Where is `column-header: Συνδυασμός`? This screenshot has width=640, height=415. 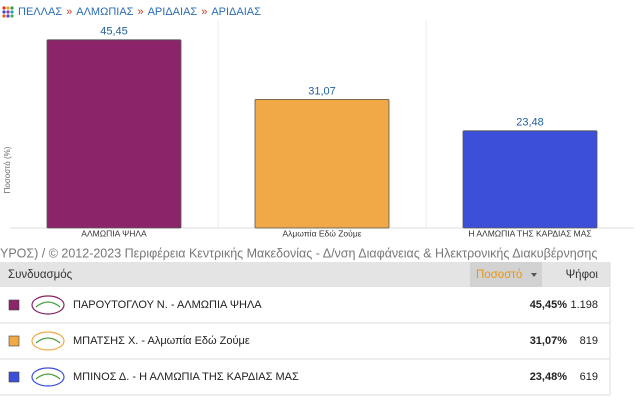 column-header: Συνδυασμός is located at coordinates (40, 275).